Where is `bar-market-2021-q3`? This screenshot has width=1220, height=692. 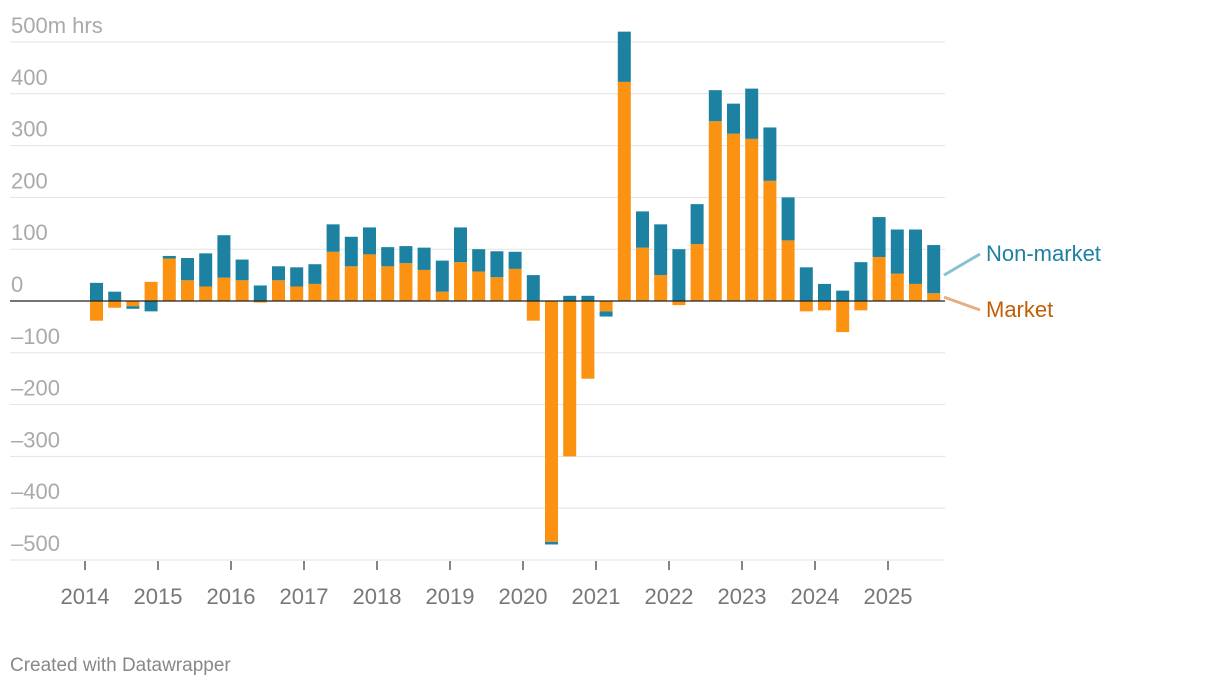 bar-market-2021-q3 is located at coordinates (642, 274).